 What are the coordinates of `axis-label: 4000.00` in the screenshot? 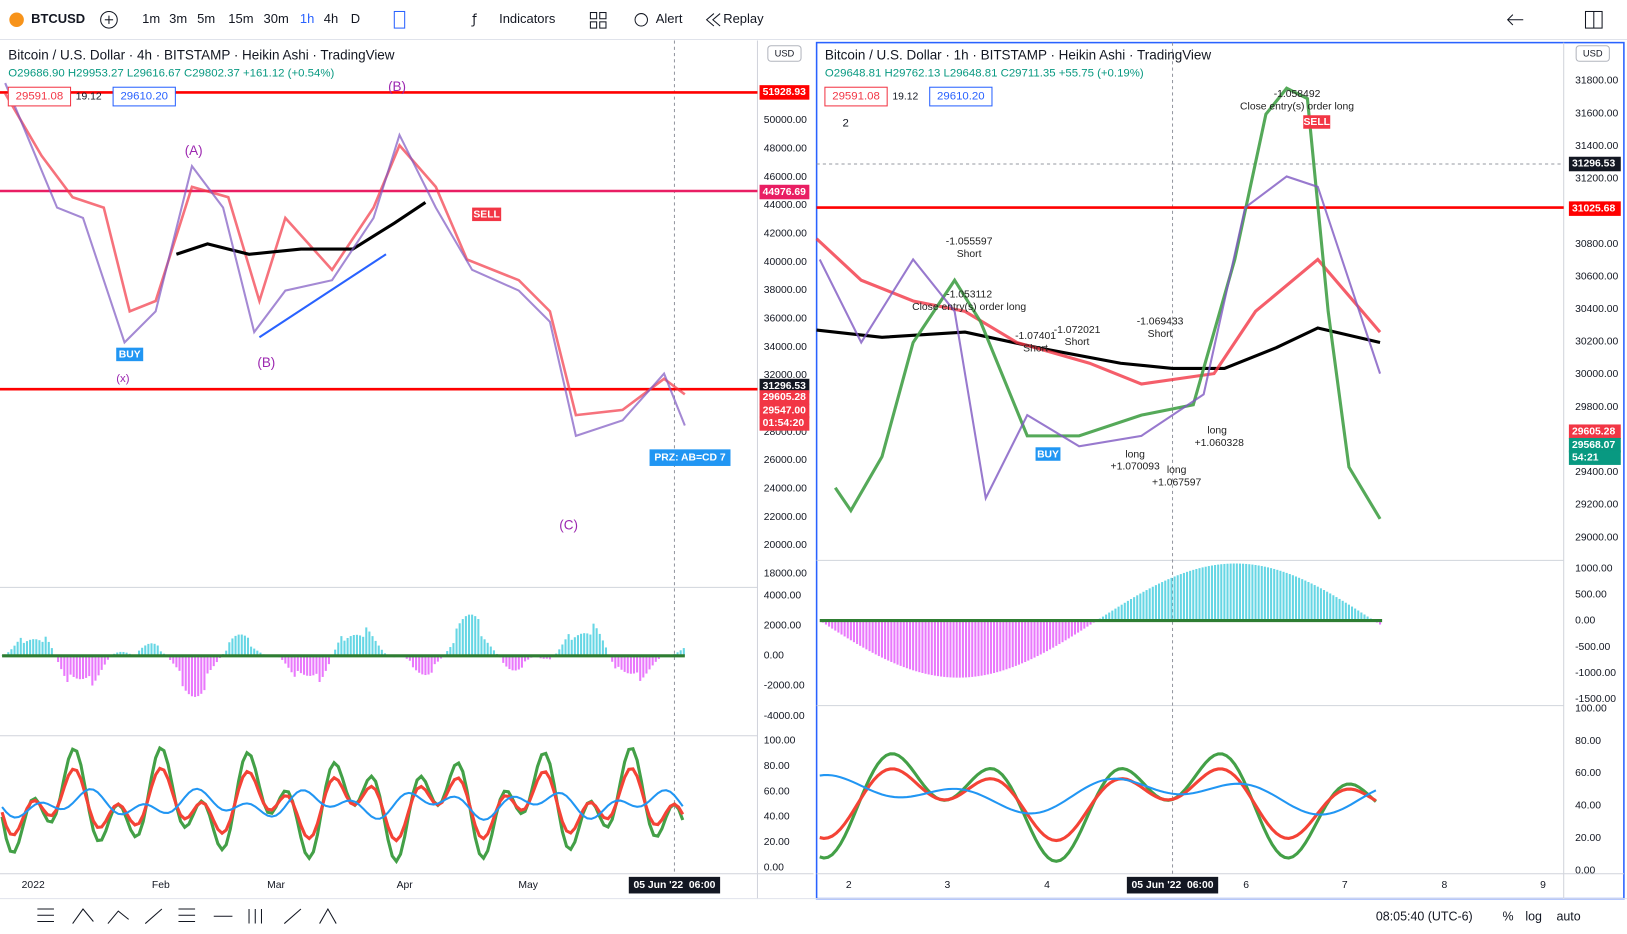 It's located at (783, 595).